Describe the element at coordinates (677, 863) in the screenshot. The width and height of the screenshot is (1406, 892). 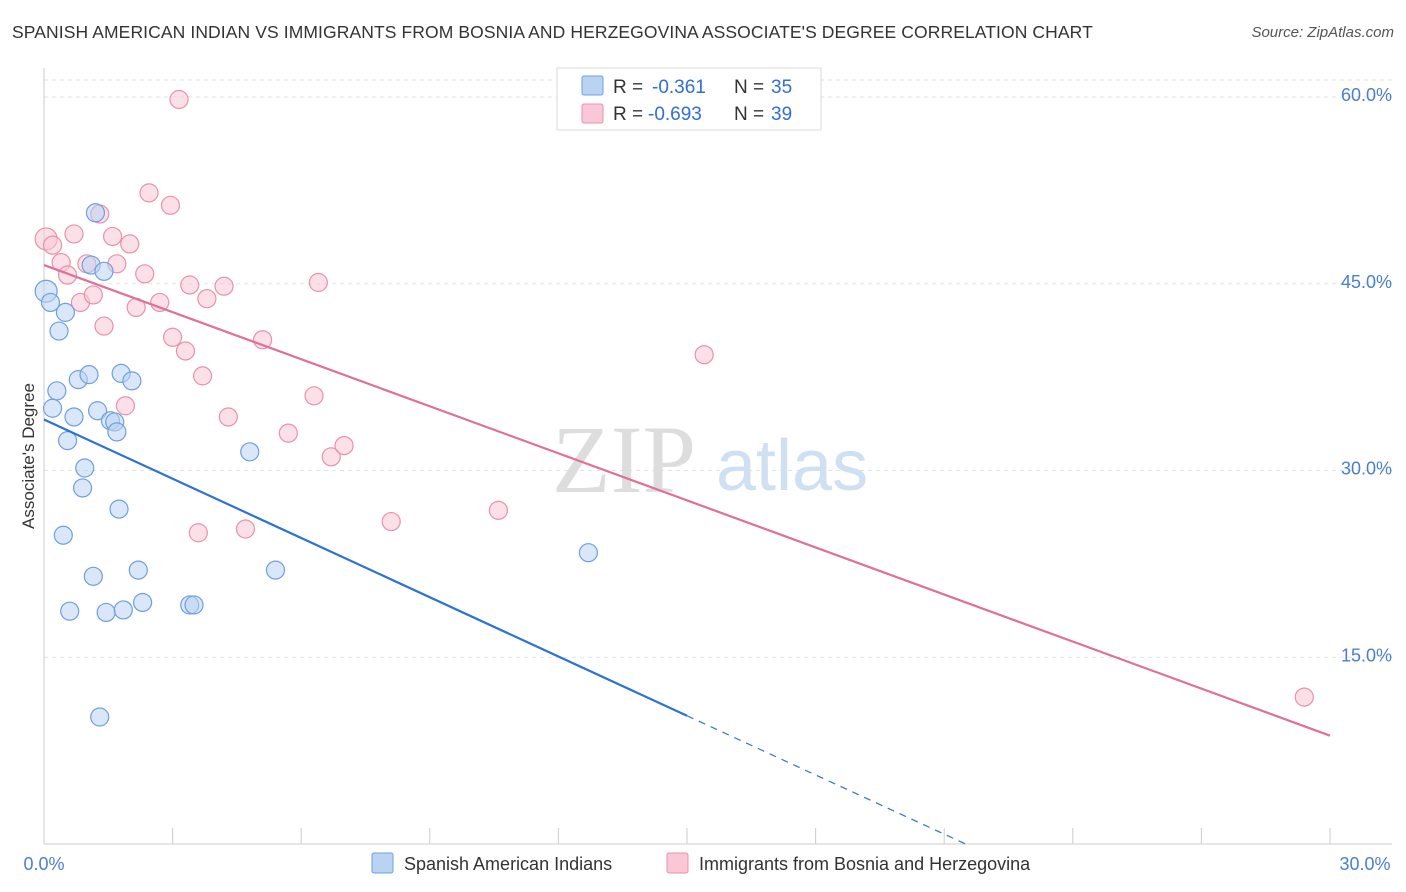
I see `bottom-legend-swatch-series2` at that location.